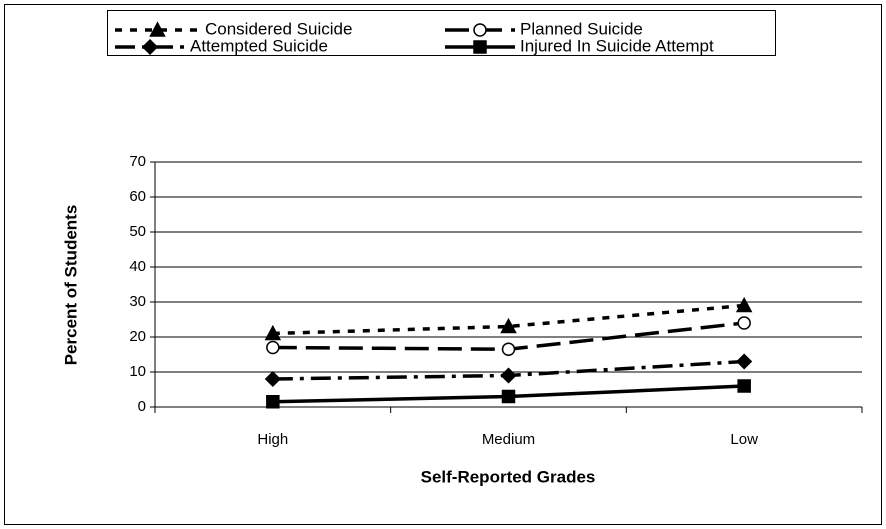 Image resolution: width=886 pixels, height=529 pixels. What do you see at coordinates (744, 439) in the screenshot?
I see `x-tick-label: Low` at bounding box center [744, 439].